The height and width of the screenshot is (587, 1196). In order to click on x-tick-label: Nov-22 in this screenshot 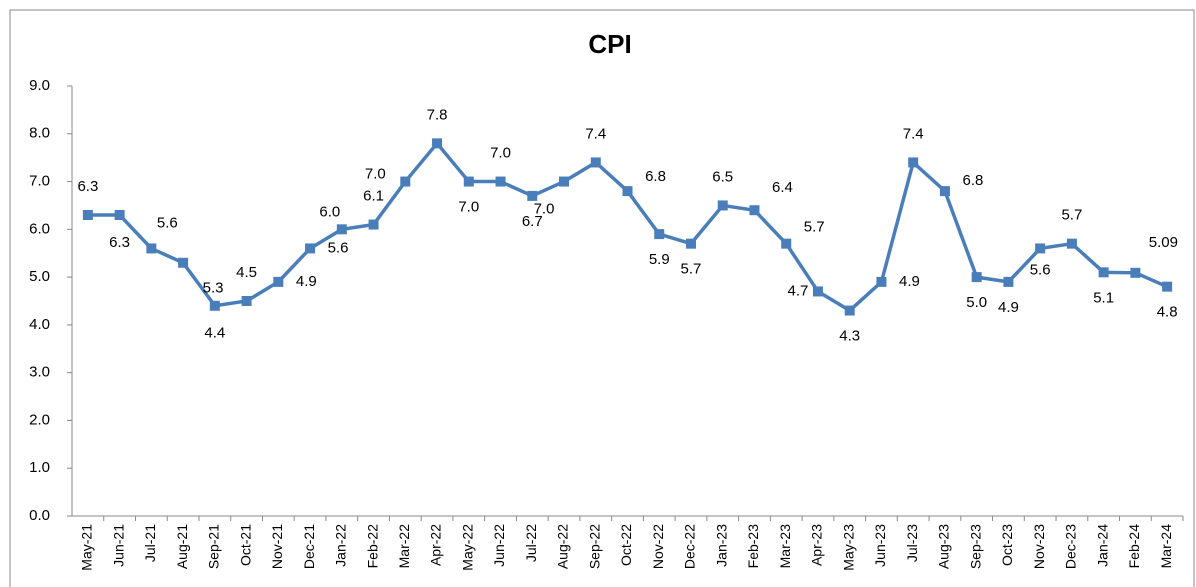, I will do `click(658, 546)`.